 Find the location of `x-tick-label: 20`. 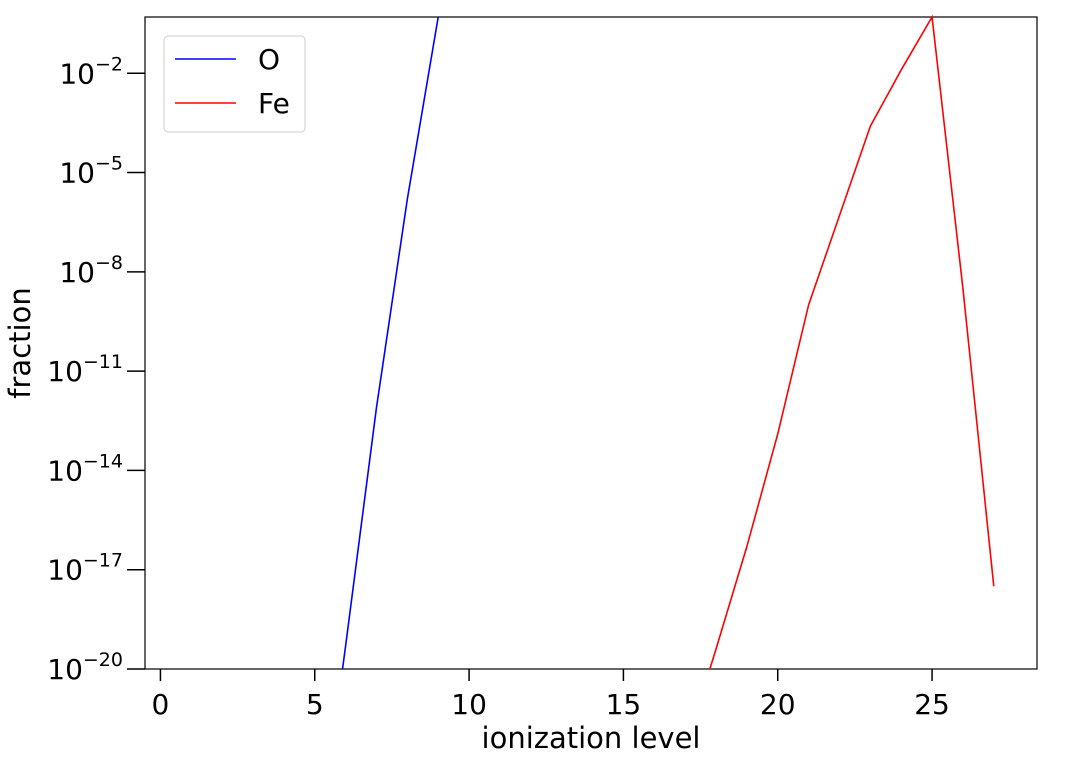

x-tick-label: 20 is located at coordinates (778, 704).